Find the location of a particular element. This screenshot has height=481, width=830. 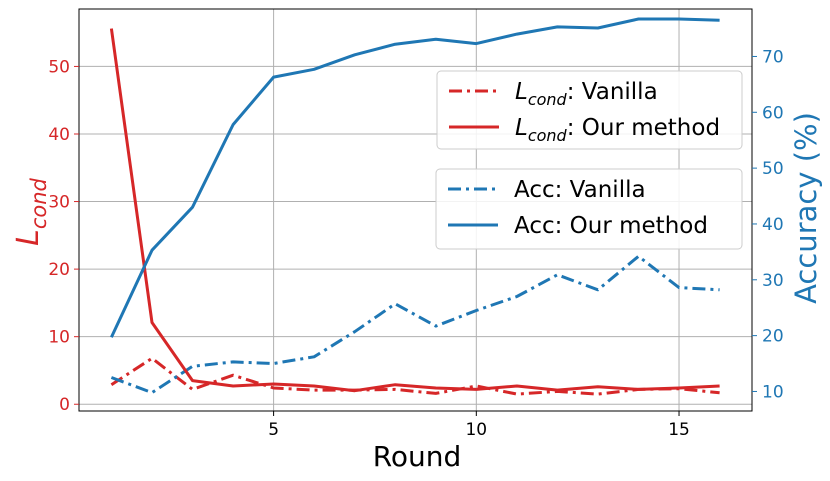

right-y-tick-label: 40 is located at coordinates (773, 225).